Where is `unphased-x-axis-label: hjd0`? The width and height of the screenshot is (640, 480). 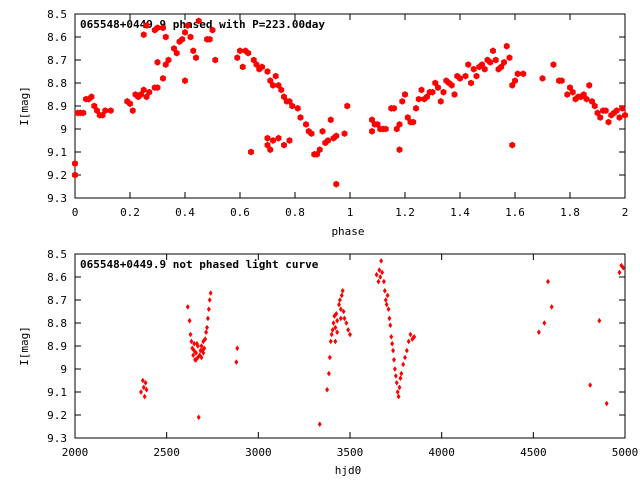
unphased-x-axis-label: hjd0 is located at coordinates (348, 470).